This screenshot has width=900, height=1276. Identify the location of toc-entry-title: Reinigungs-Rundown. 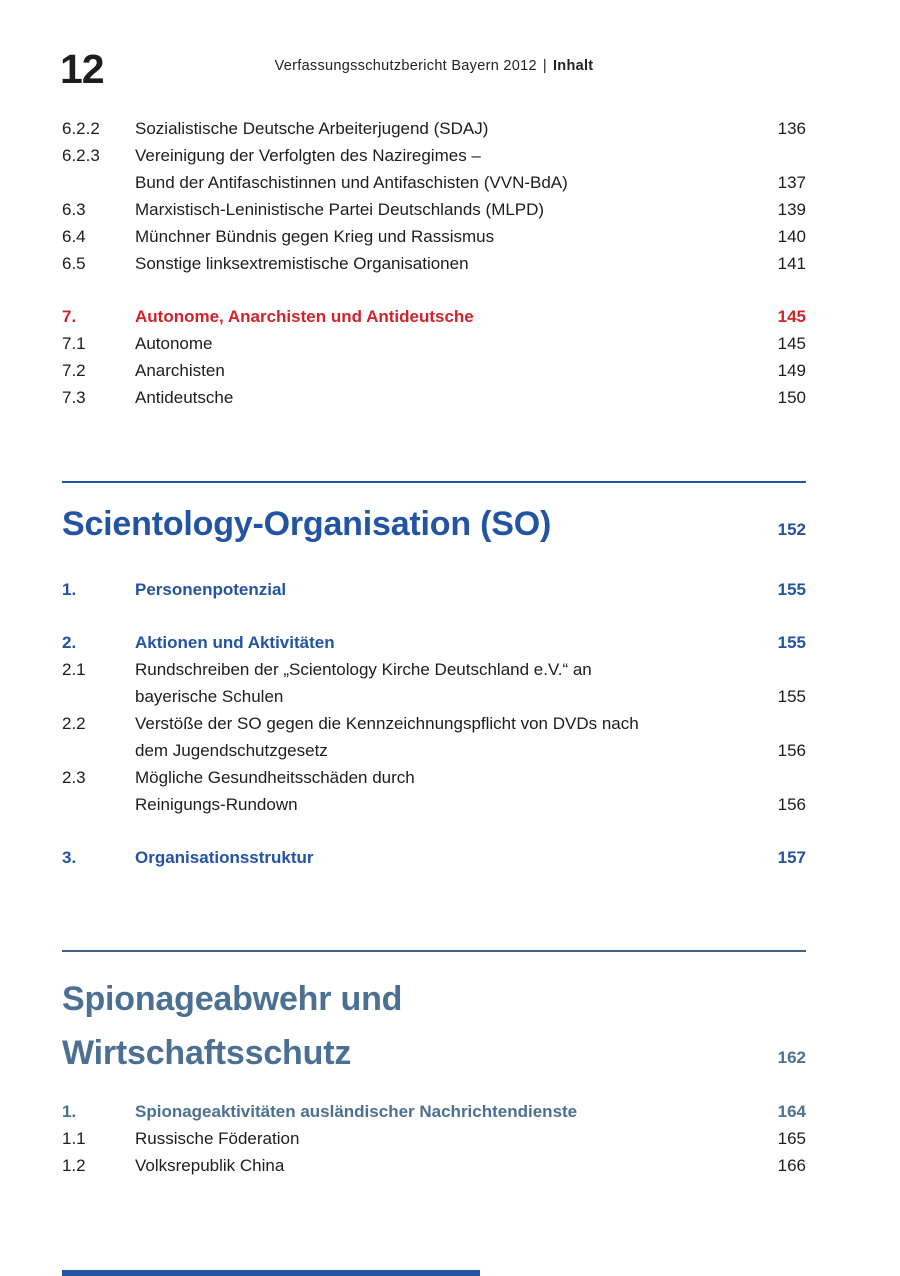
(216, 804).